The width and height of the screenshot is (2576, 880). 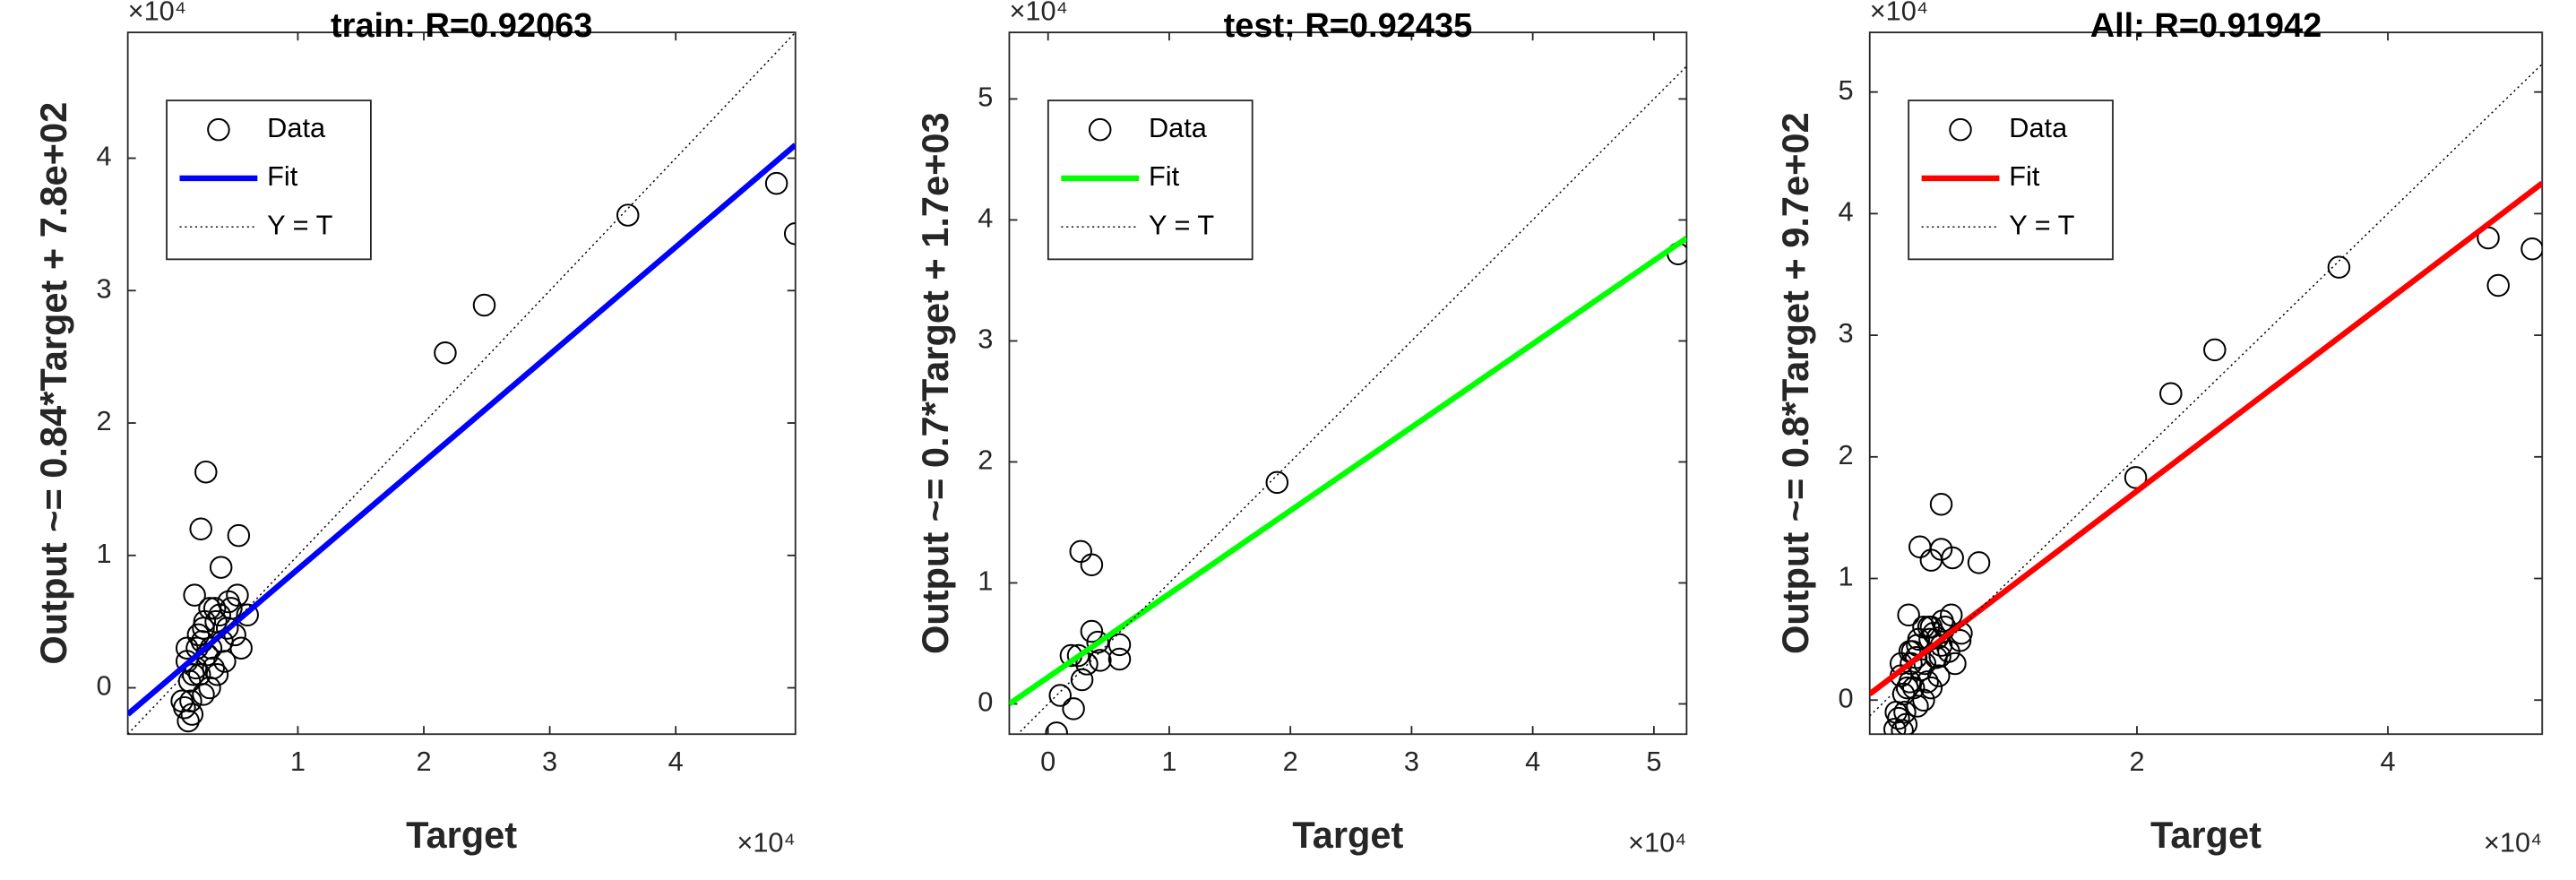 What do you see at coordinates (1348, 472) in the screenshot?
I see `fit-line` at bounding box center [1348, 472].